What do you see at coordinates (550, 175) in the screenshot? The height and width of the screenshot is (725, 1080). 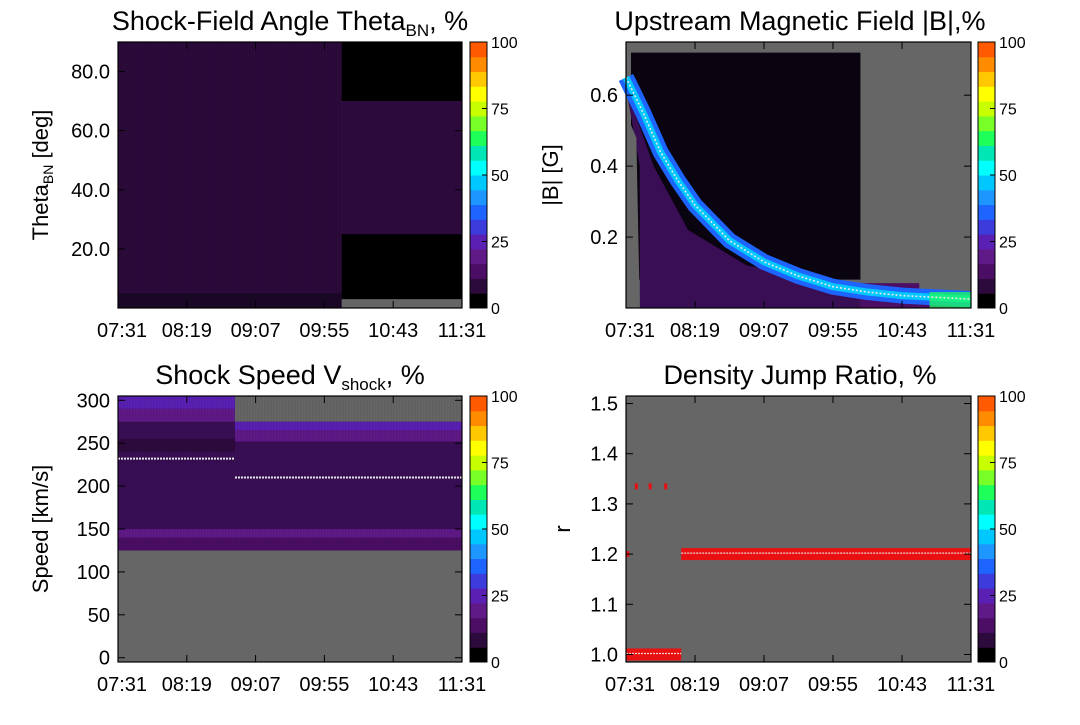 I see `y-axis-label: |B| [G]` at bounding box center [550, 175].